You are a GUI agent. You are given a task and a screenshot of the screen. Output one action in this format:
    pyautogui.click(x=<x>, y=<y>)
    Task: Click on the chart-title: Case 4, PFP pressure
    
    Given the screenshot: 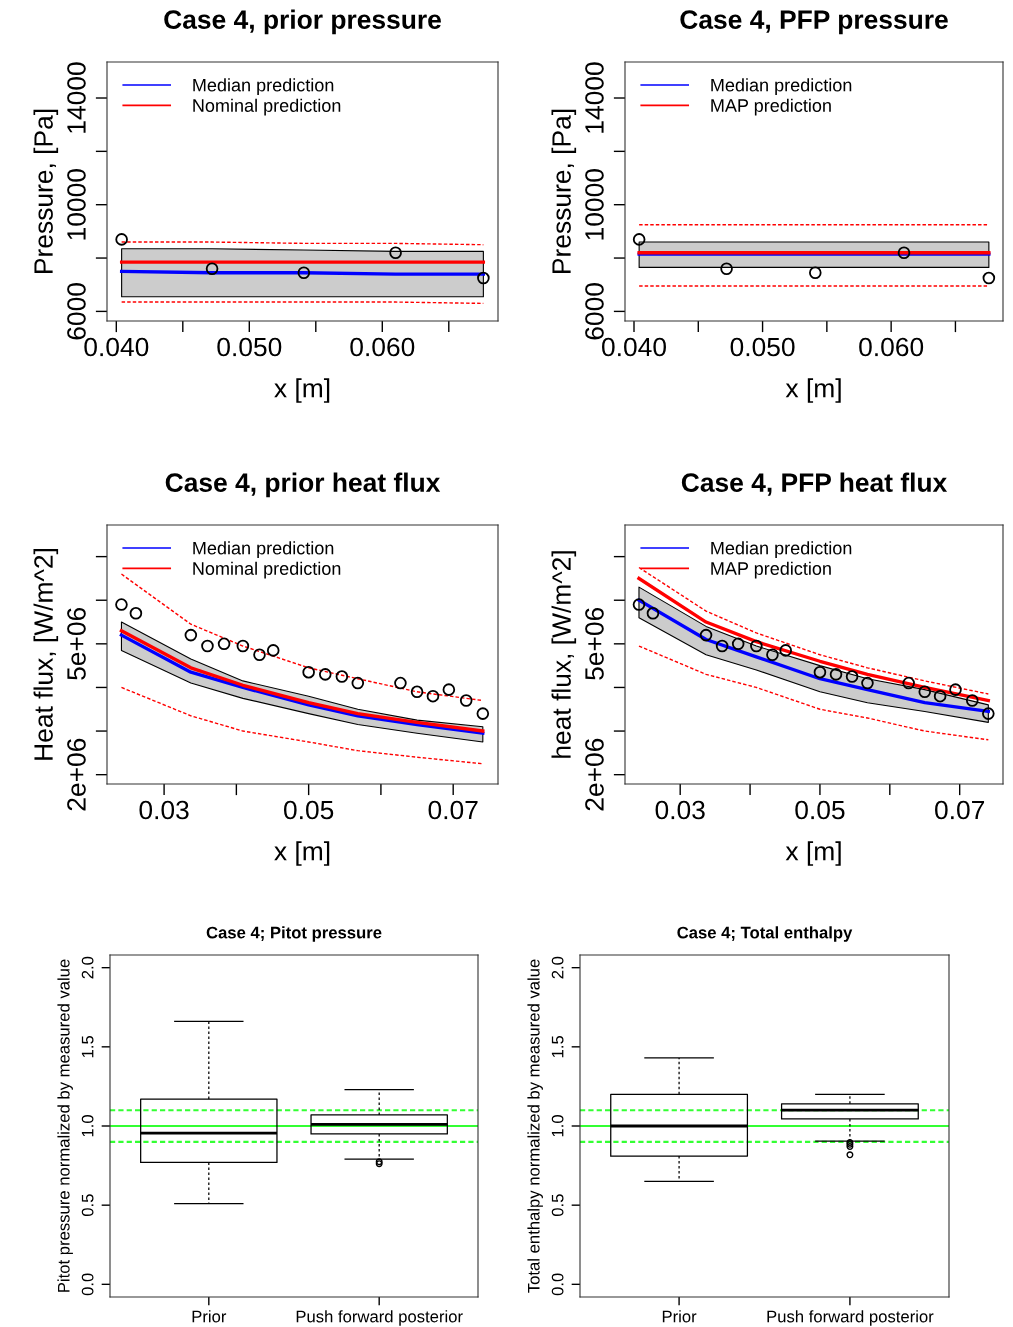 What is the action you would take?
    pyautogui.click(x=814, y=22)
    